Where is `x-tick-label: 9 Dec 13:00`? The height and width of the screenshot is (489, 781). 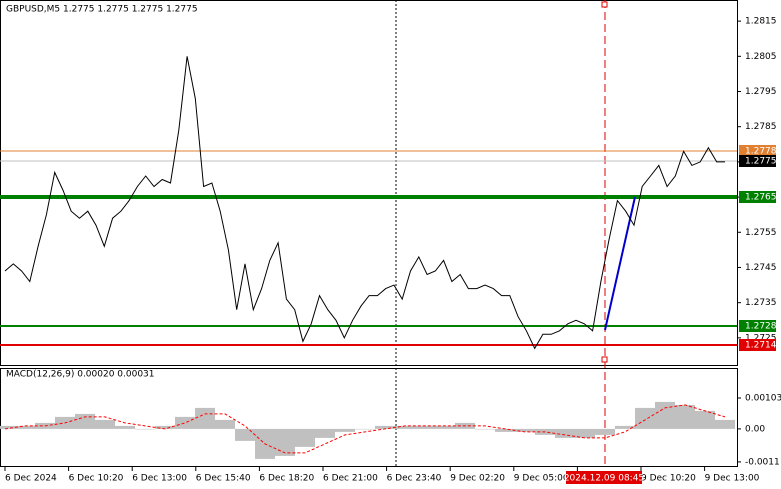 x-tick-label: 9 Dec 13:00 is located at coordinates (732, 479).